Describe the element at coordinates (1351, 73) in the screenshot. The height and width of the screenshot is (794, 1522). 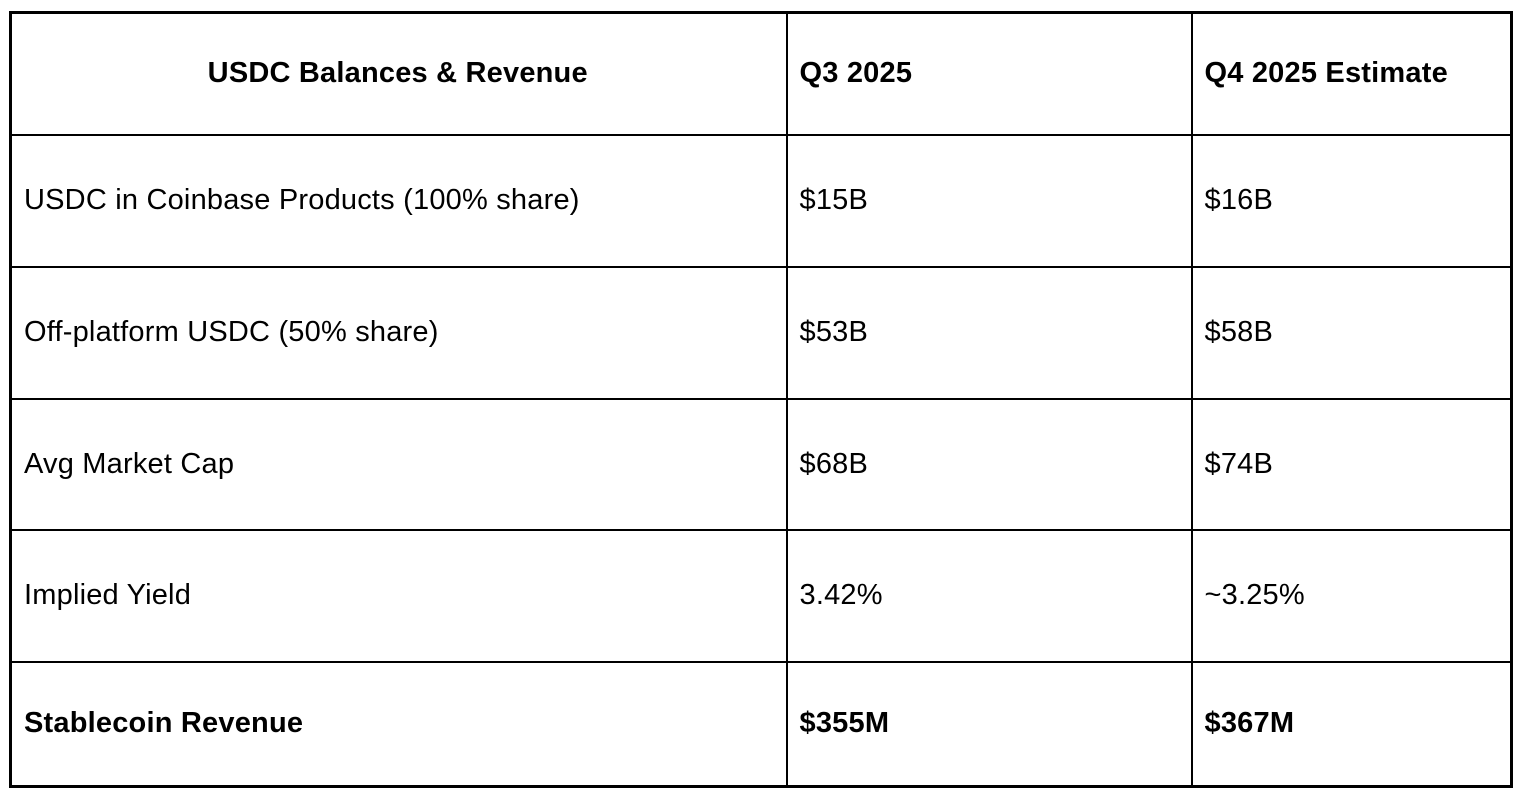
I see `header-cell-q4-2025-estimate: Q4 2025 Estimate` at that location.